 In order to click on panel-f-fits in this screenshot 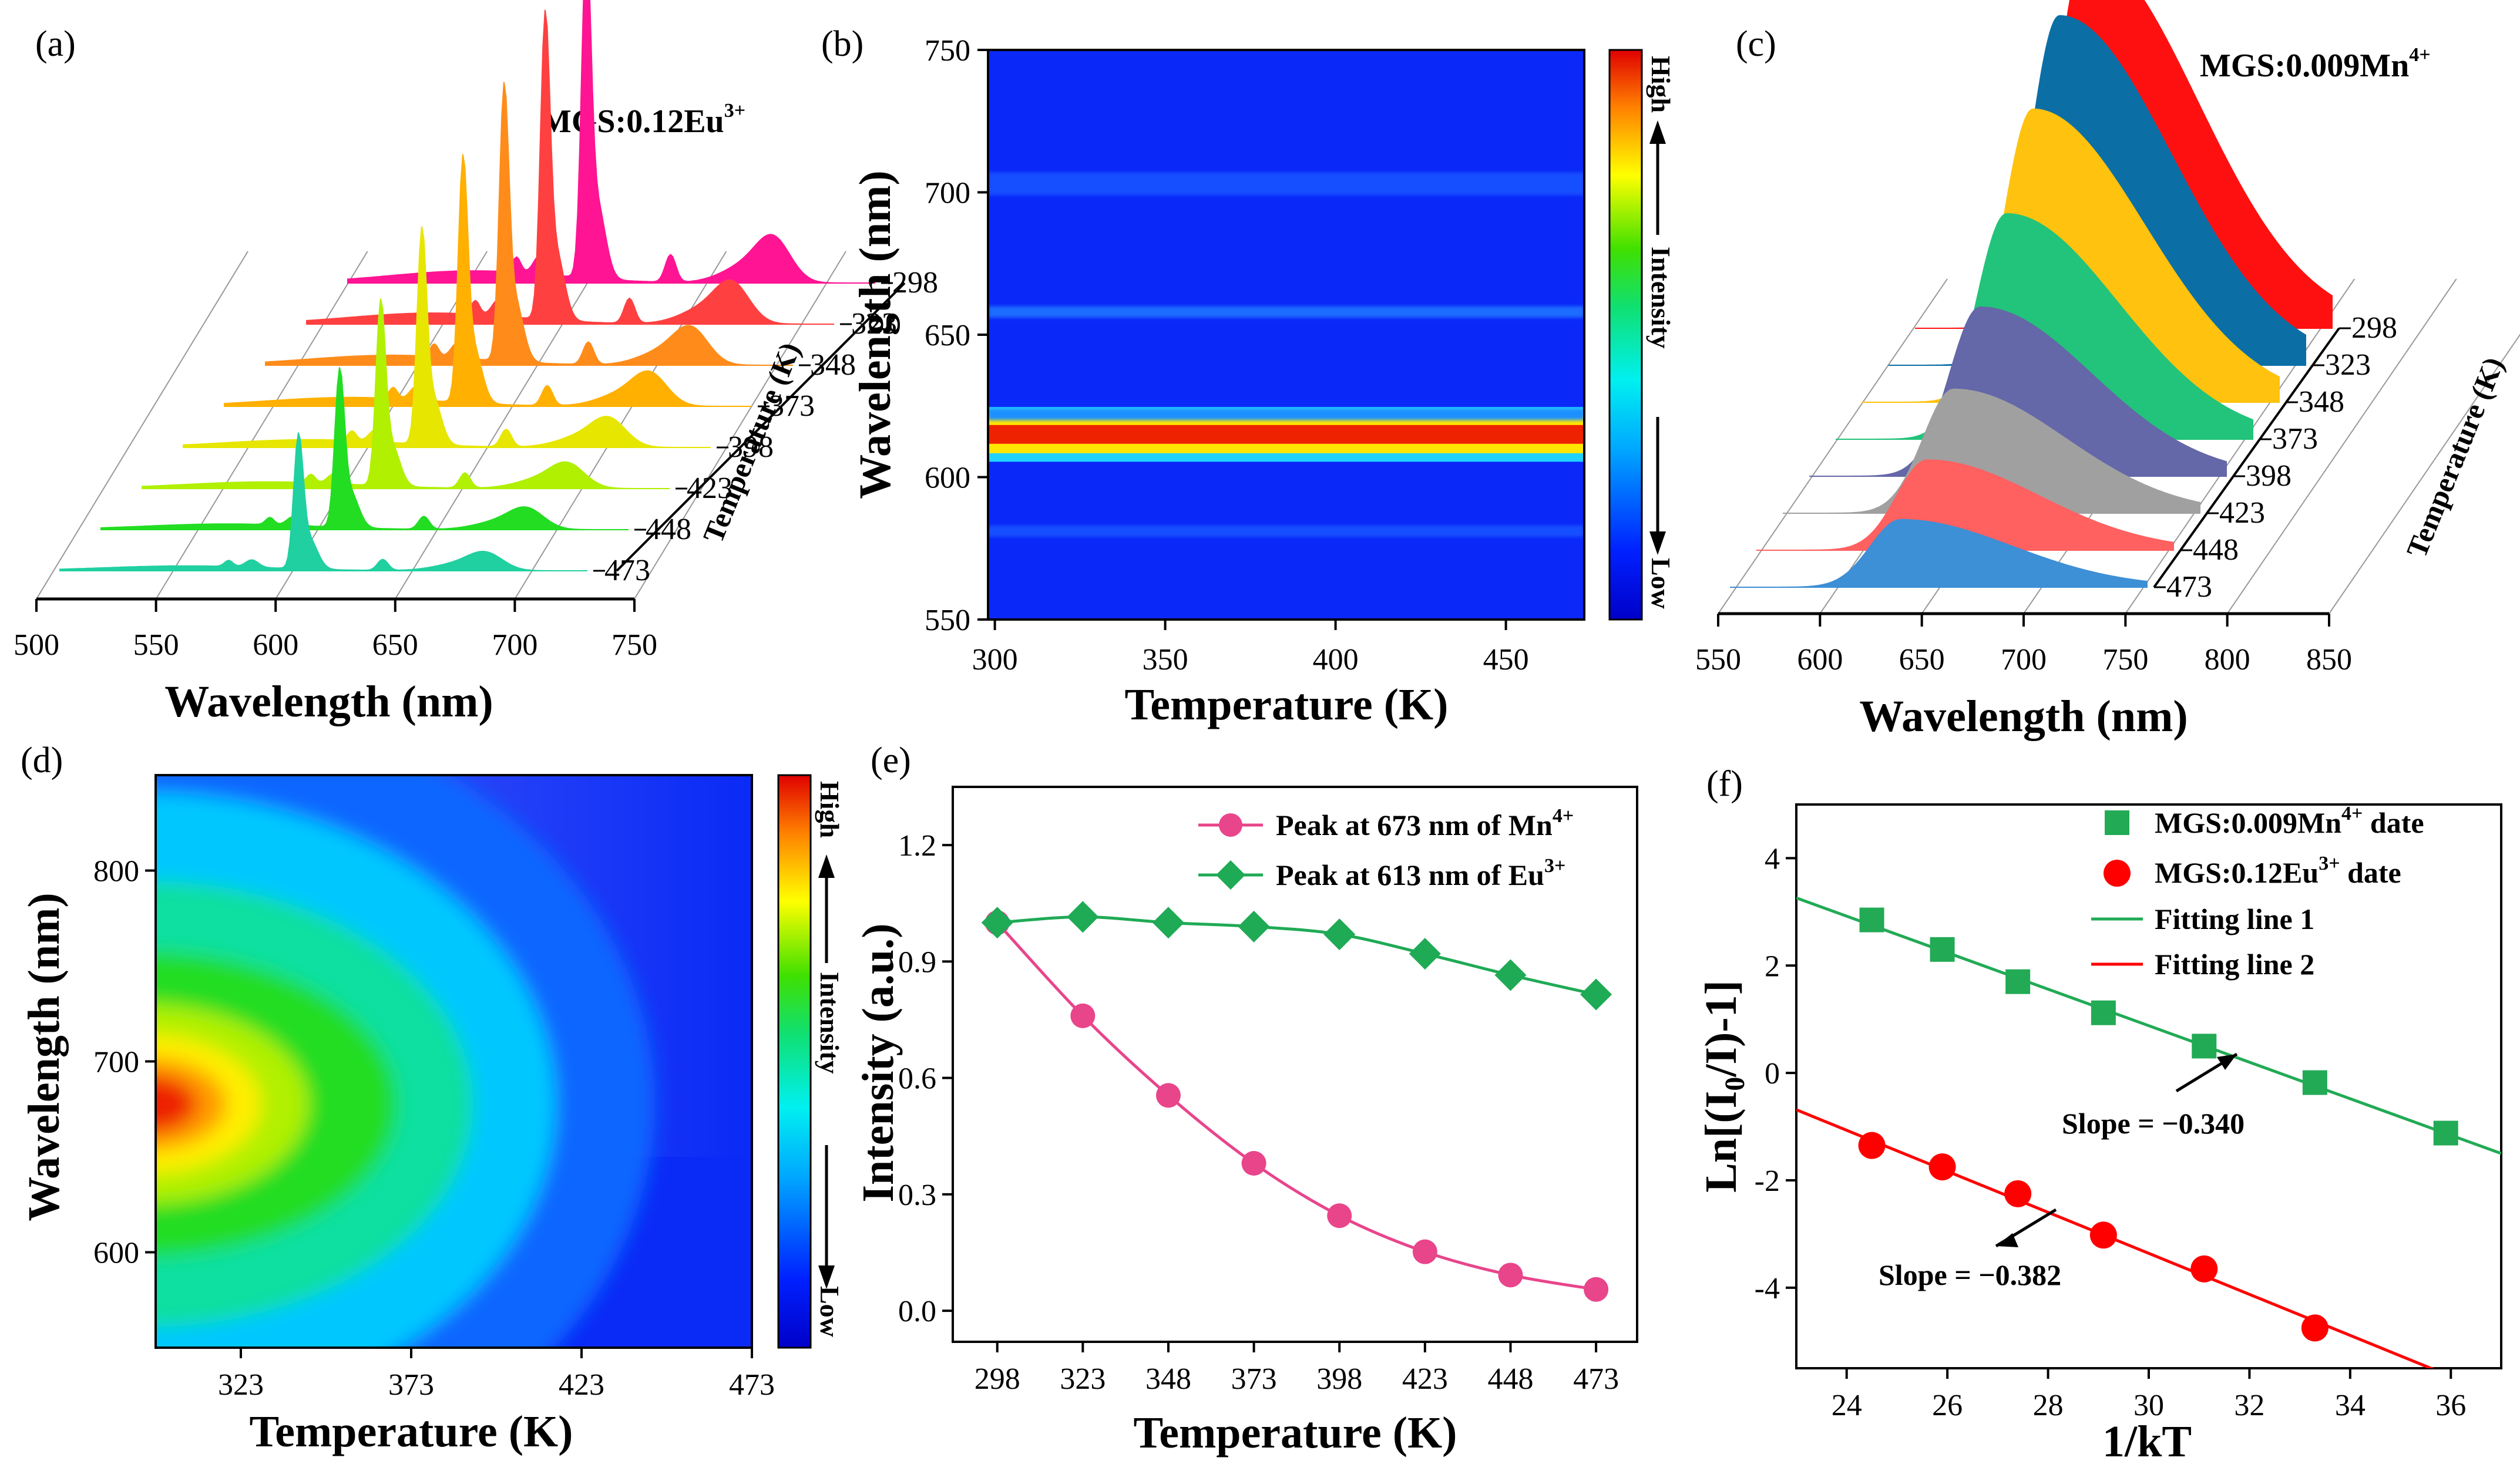, I will do `click(2148, 1132)`.